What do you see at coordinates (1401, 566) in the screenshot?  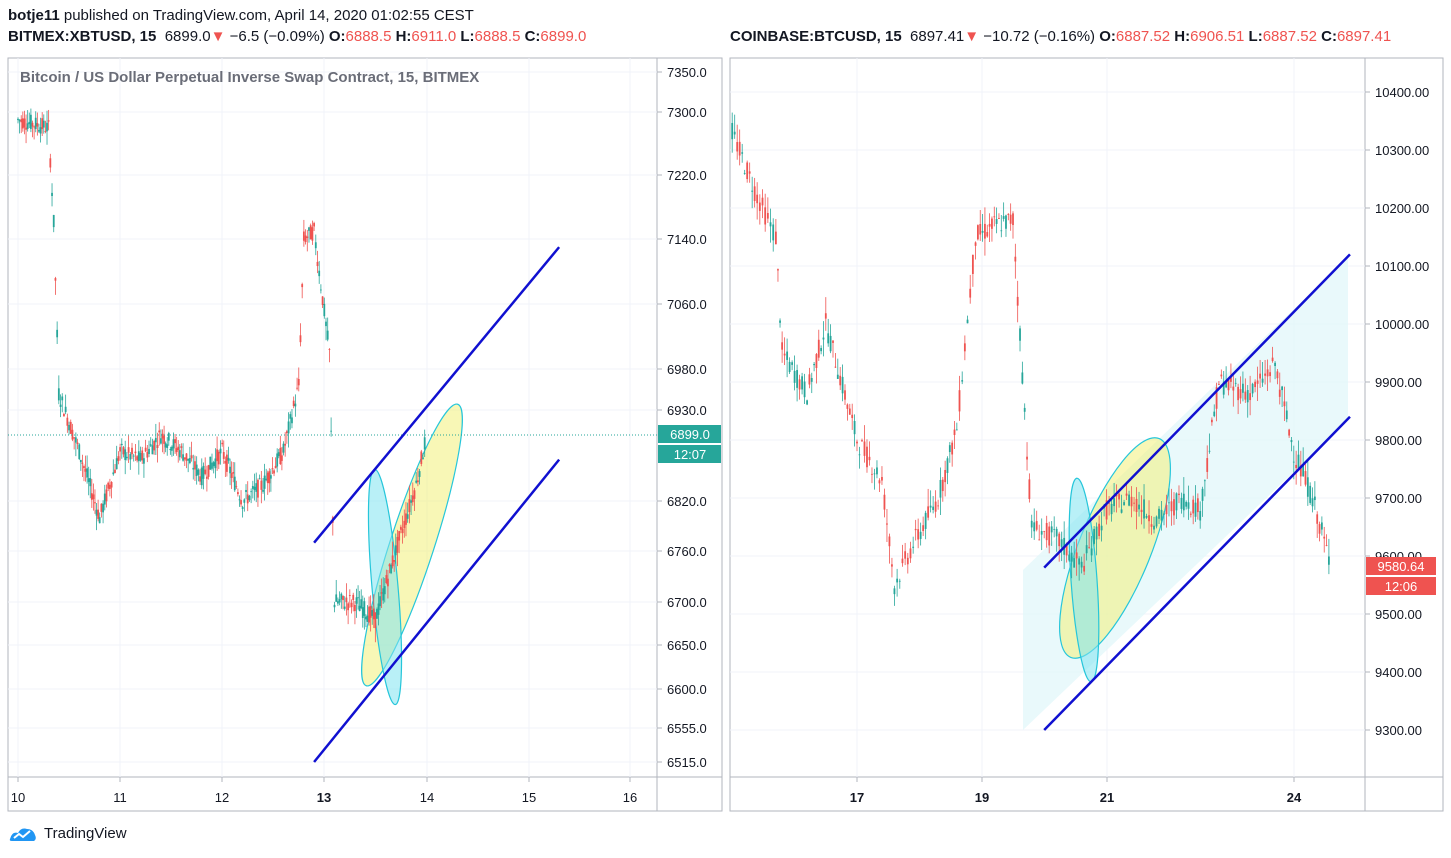 I see `right-price-badge-bg` at bounding box center [1401, 566].